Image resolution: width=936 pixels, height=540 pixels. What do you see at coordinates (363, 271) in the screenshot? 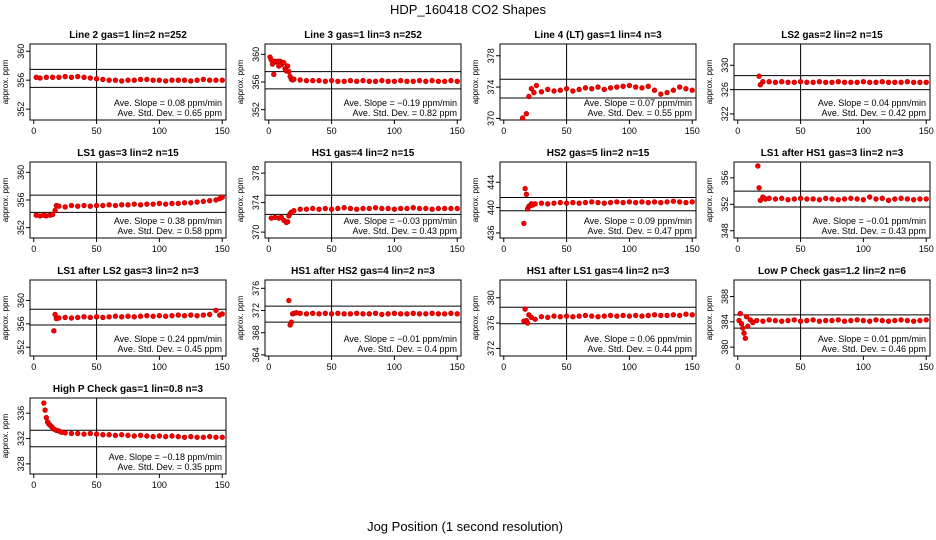
I see `panel-title: HS1 after HS2 gas=4 lin=2 n=3` at bounding box center [363, 271].